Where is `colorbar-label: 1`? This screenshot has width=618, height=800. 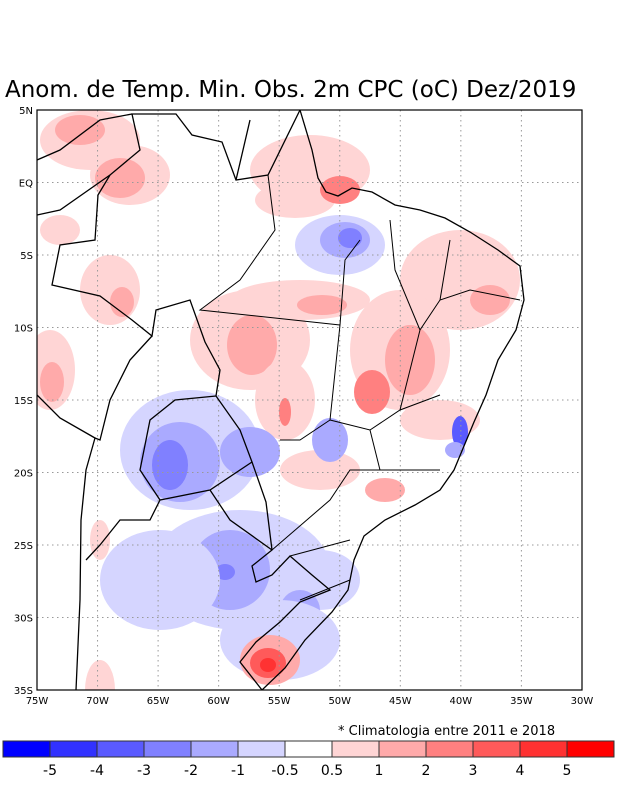
colorbar-label: 1 is located at coordinates (379, 771).